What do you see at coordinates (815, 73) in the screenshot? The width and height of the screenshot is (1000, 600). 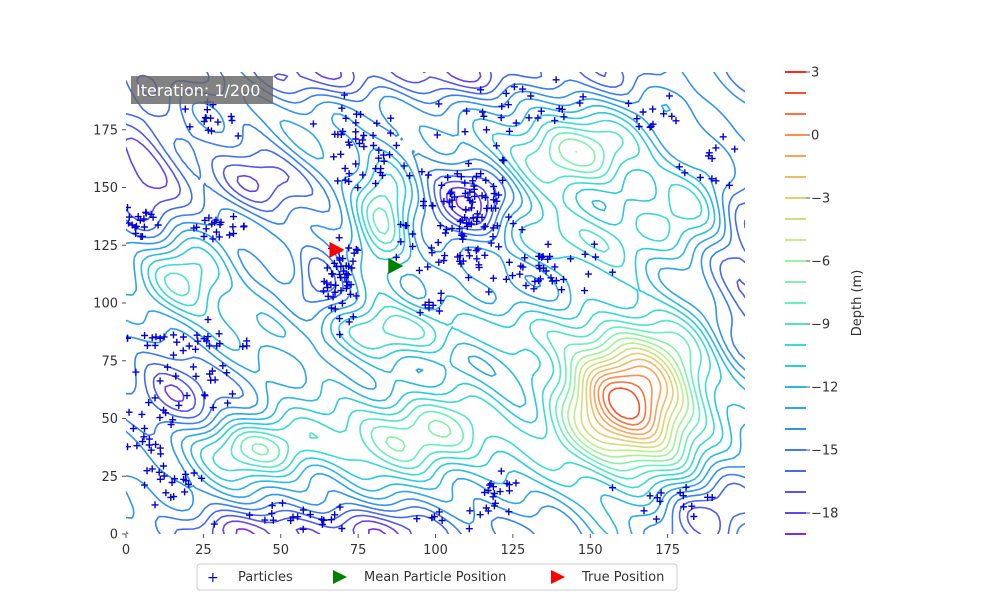 I see `colorbar-tick-label-0: 3` at bounding box center [815, 73].